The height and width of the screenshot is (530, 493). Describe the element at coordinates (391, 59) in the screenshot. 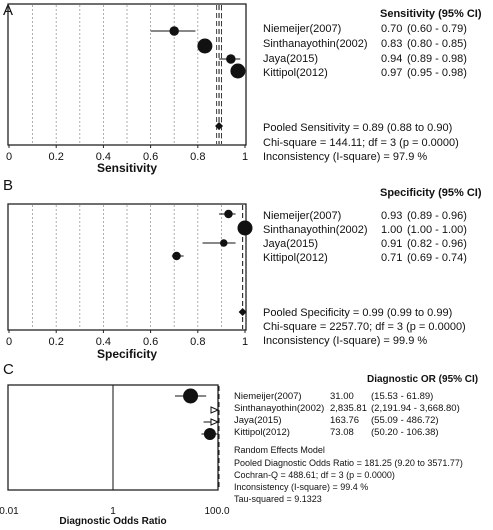

I see `study-estimate: 0.94` at that location.